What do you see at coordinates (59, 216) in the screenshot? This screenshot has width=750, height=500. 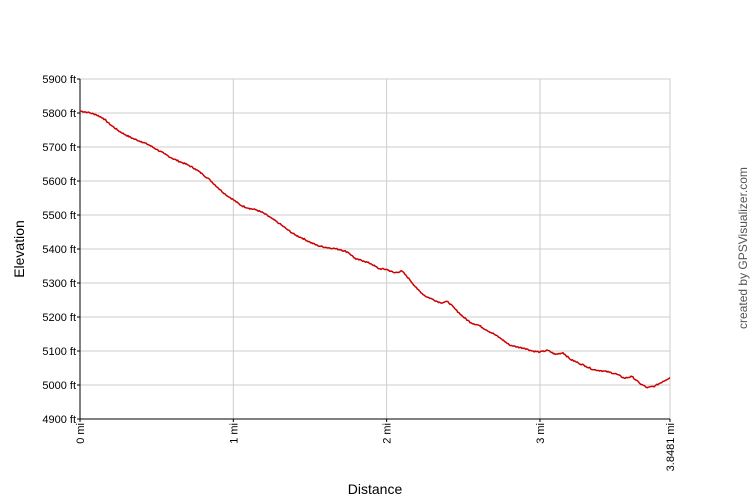 I see `y-tick-label: 5500 ft` at bounding box center [59, 216].